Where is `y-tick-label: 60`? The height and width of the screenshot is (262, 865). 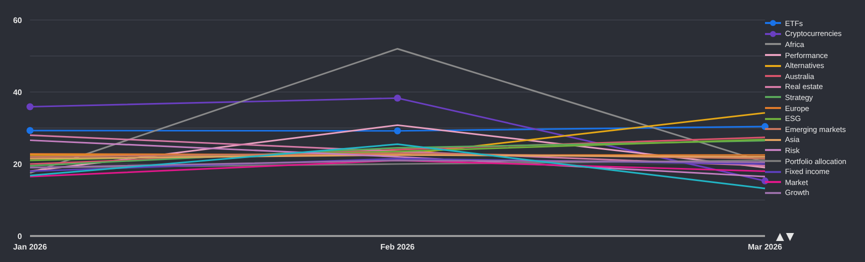 y-tick-label: 60 is located at coordinates (18, 20).